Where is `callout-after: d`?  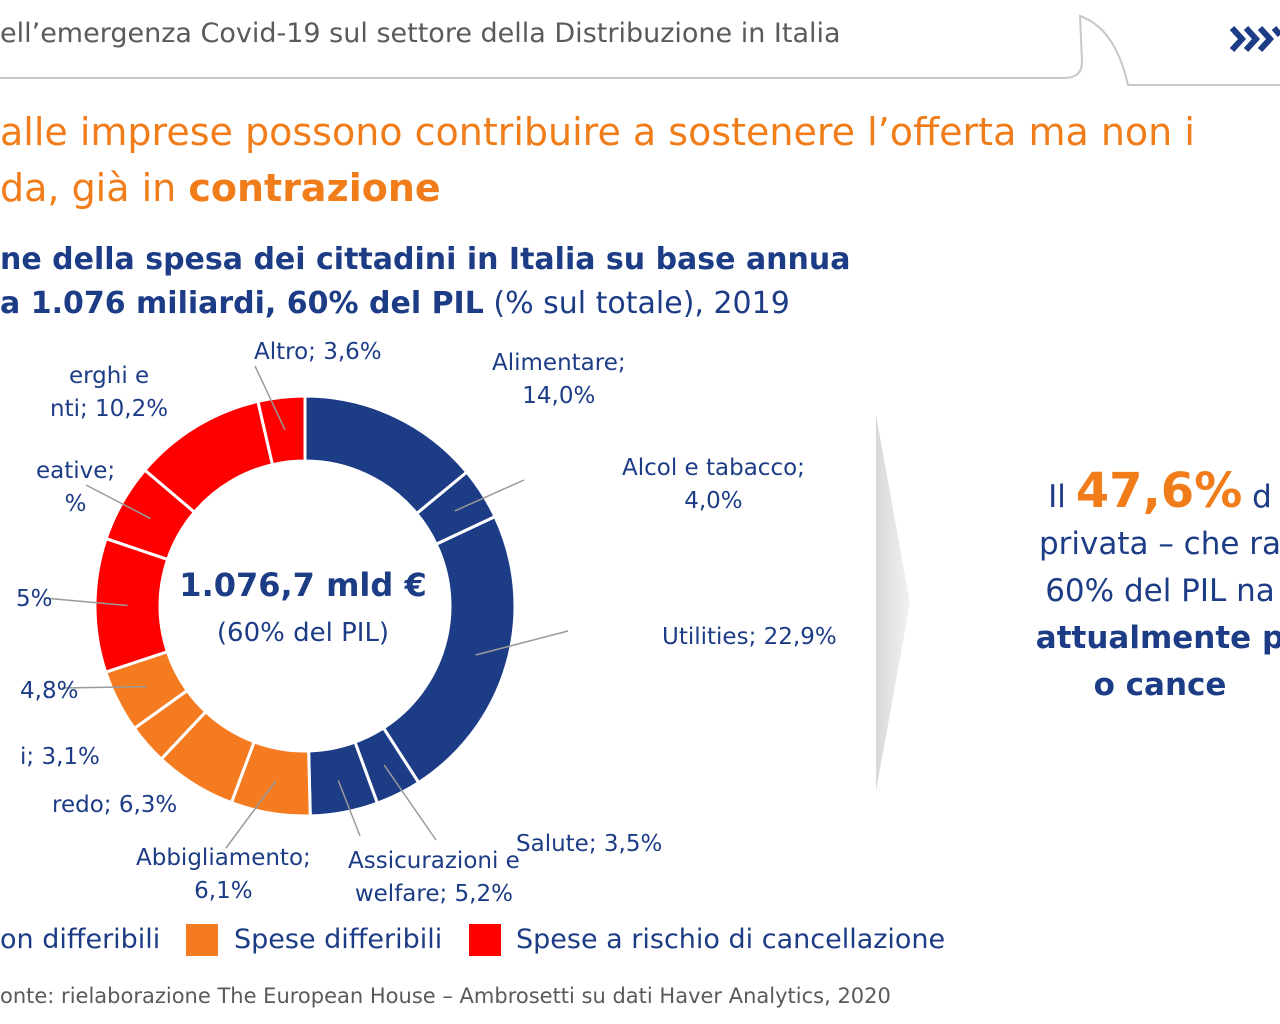
callout-after: d is located at coordinates (1257, 497).